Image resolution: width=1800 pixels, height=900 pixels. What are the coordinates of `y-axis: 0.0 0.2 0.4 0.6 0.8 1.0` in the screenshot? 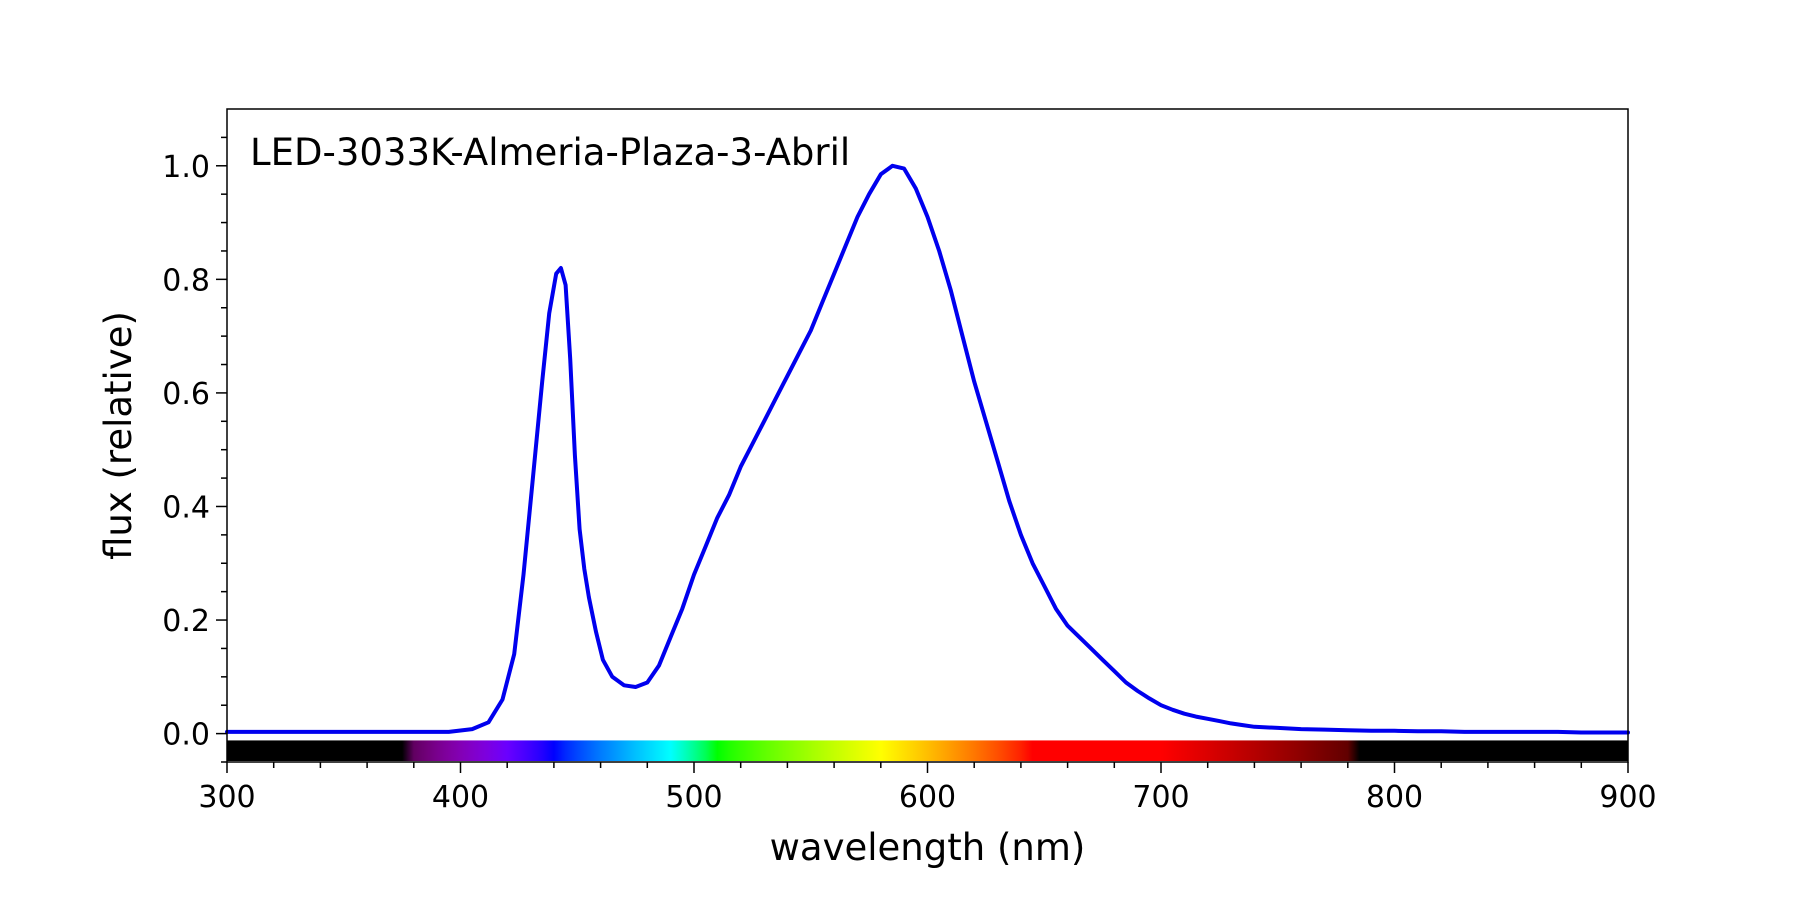 It's located at (194, 449).